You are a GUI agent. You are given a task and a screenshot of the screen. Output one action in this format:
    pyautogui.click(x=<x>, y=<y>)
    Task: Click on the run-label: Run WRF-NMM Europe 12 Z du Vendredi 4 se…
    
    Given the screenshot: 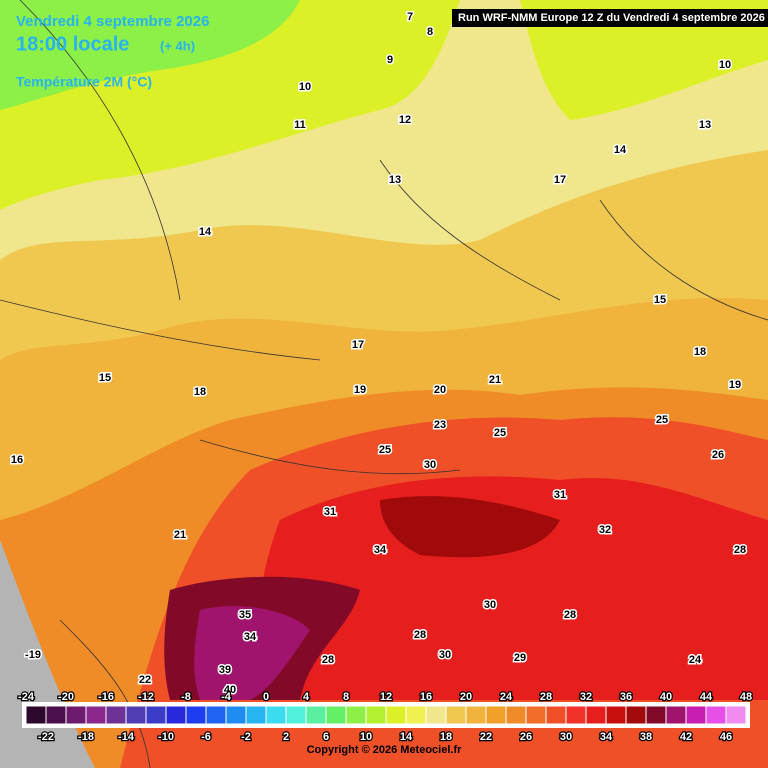 What is the action you would take?
    pyautogui.click(x=611, y=18)
    